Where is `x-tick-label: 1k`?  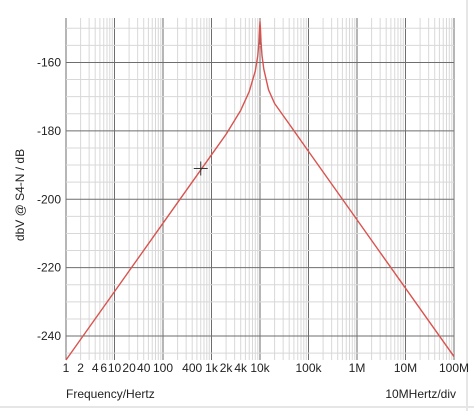
x-tick-label: 1k is located at coordinates (212, 368).